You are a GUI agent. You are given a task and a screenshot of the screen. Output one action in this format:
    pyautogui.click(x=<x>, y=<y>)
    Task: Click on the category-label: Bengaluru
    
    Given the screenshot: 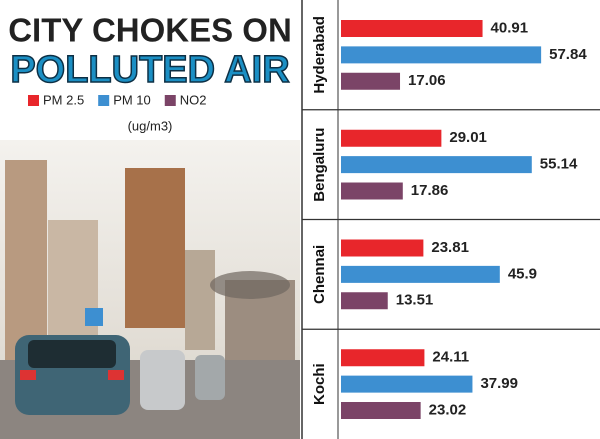 What is the action you would take?
    pyautogui.click(x=319, y=165)
    